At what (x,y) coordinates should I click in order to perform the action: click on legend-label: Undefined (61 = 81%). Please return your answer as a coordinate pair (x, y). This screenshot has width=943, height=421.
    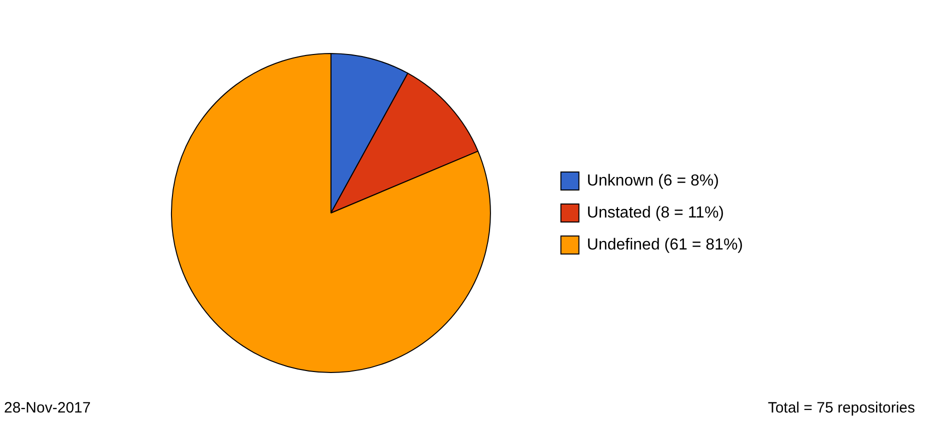
    Looking at the image, I should click on (665, 245).